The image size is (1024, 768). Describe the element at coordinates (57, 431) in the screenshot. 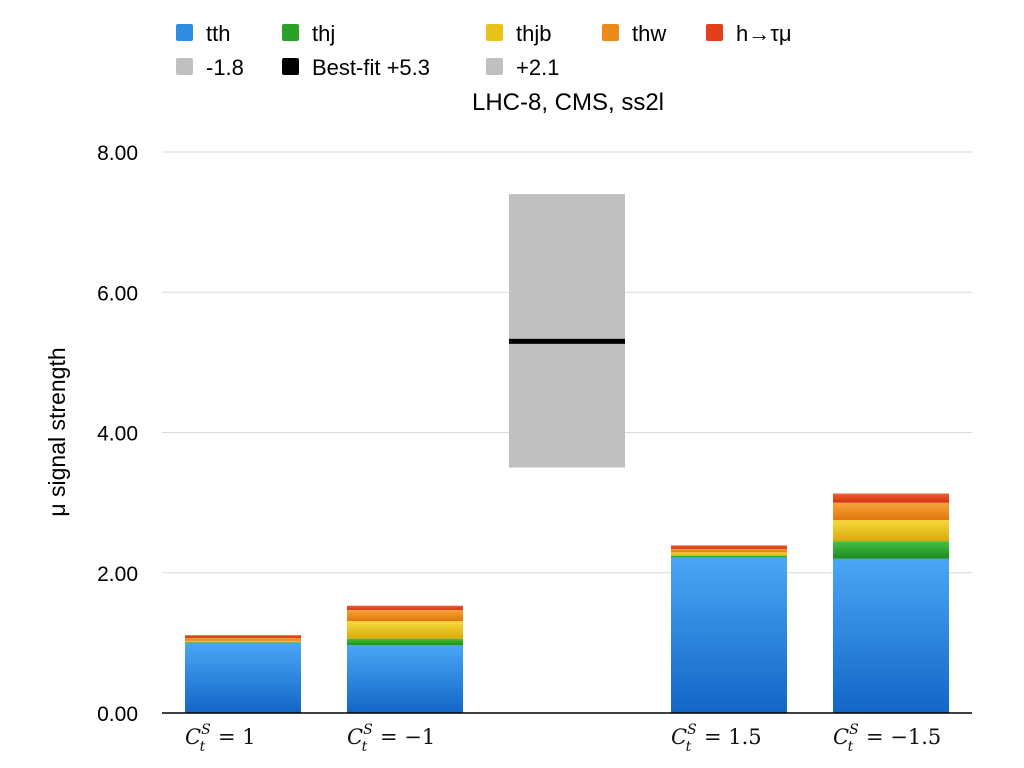

I see `y-axis-label: μ signal strength` at that location.